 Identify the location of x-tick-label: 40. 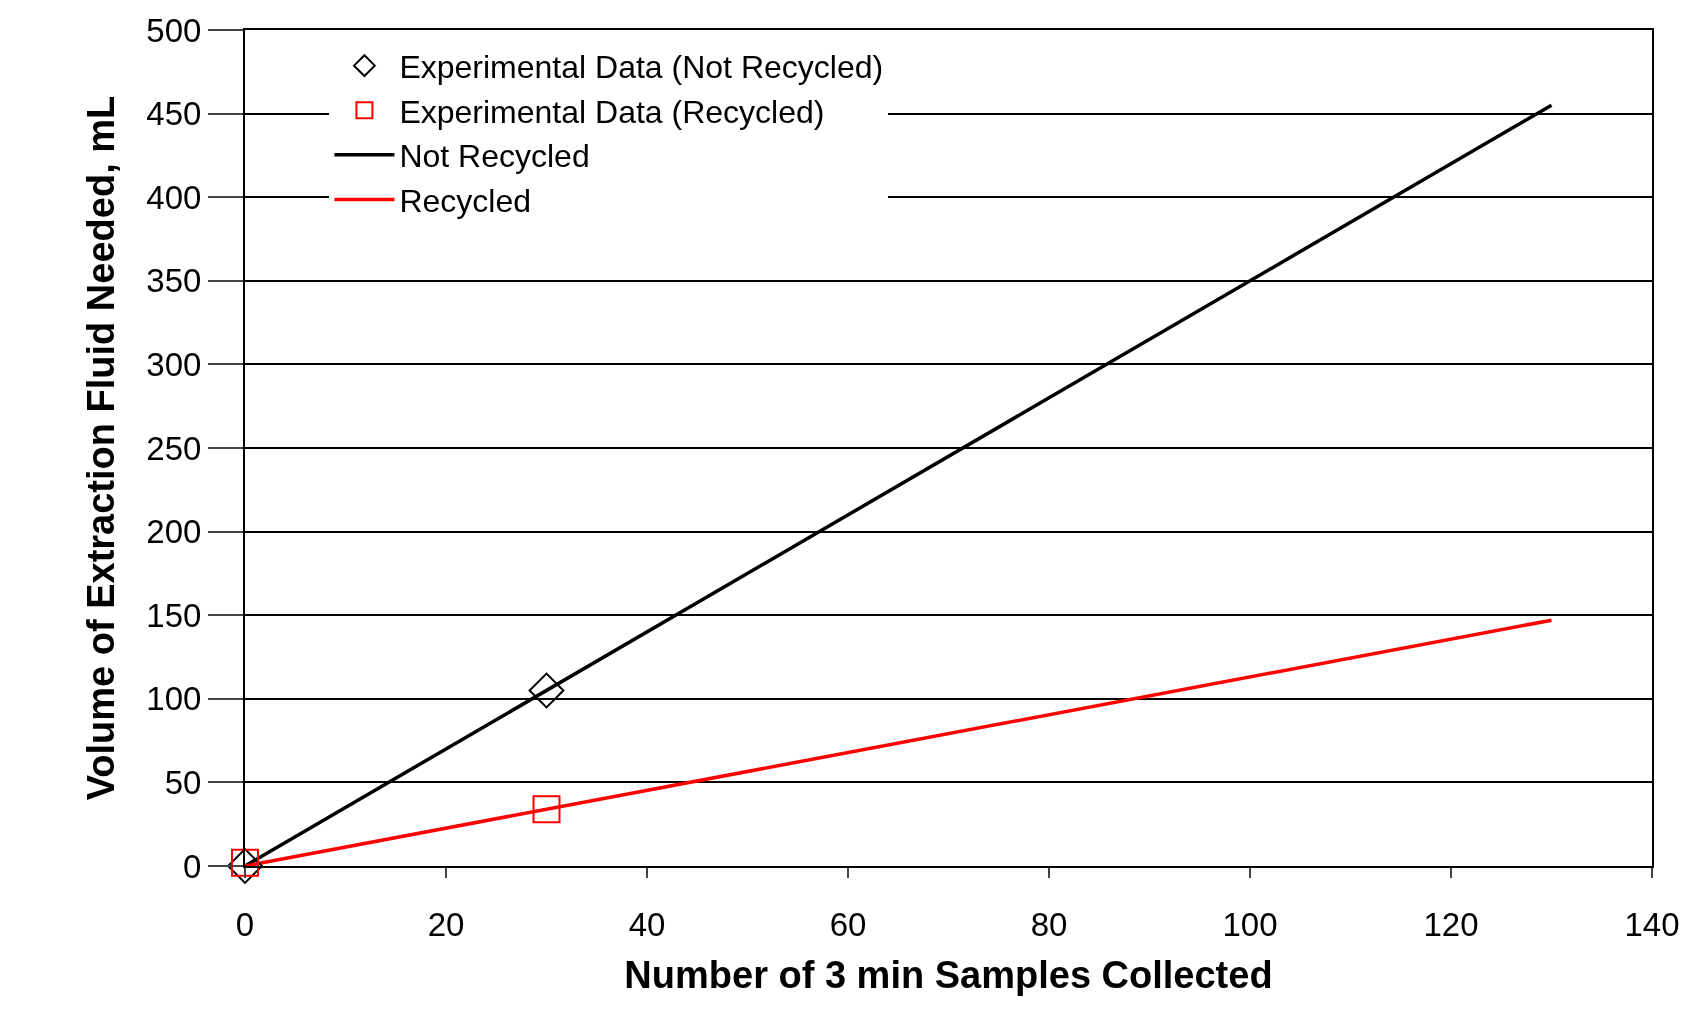
(647, 924).